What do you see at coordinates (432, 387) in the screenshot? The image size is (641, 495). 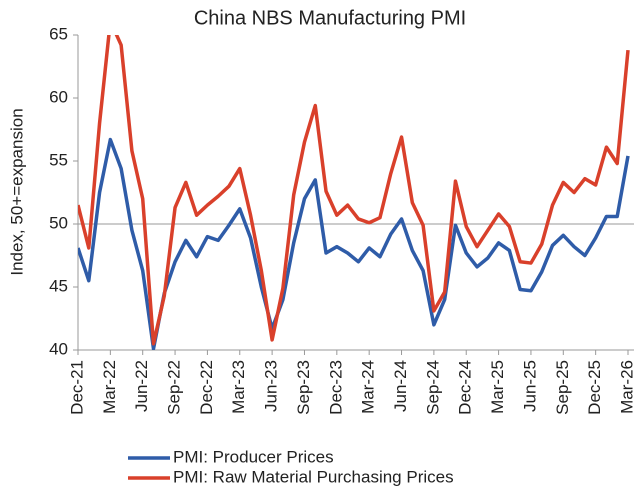 I see `x-tick-label: Sep-24` at bounding box center [432, 387].